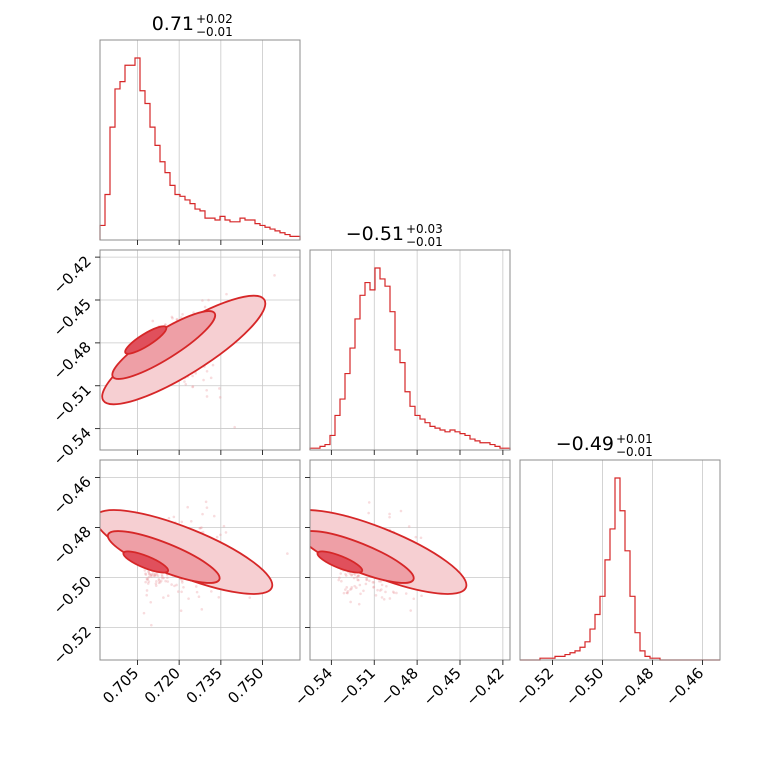 The width and height of the screenshot is (760, 760). What do you see at coordinates (214, 32) in the screenshot?
I see `title-minus-0: −0.01` at bounding box center [214, 32].